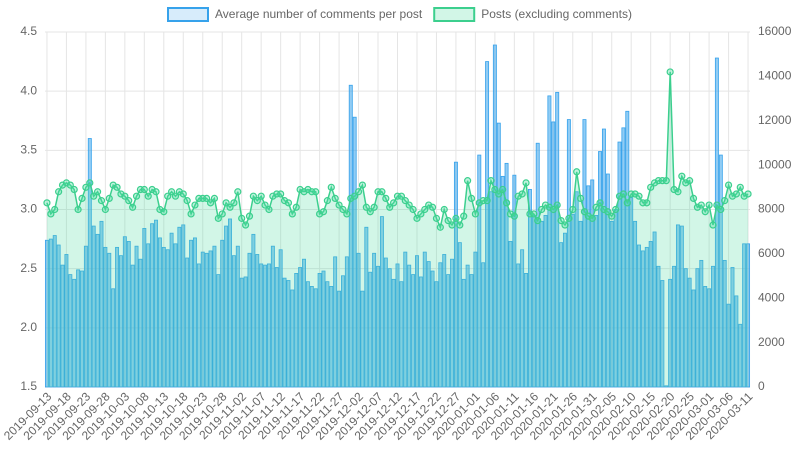  What do you see at coordinates (28, 90) in the screenshot?
I see `y-tick-label: 4.0` at bounding box center [28, 90].